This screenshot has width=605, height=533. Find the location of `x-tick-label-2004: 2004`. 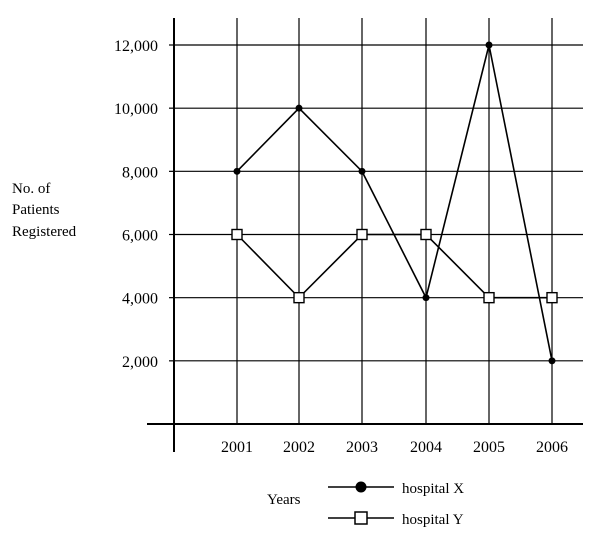

x-tick-label-2004: 2004 is located at coordinates (426, 447).